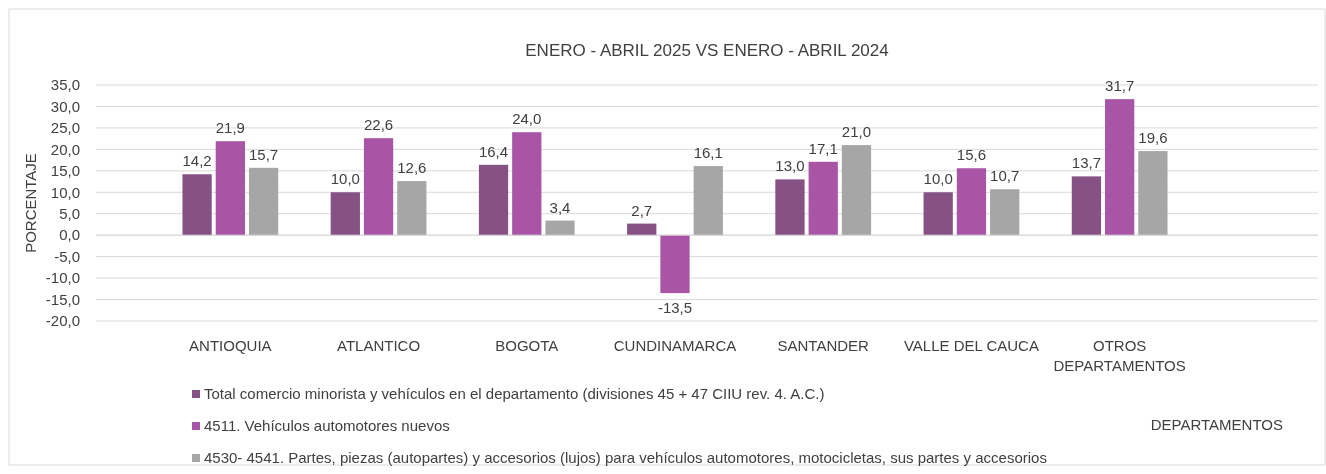 The width and height of the screenshot is (1326, 474). Describe the element at coordinates (527, 119) in the screenshot. I see `data-label: 24,0` at that location.